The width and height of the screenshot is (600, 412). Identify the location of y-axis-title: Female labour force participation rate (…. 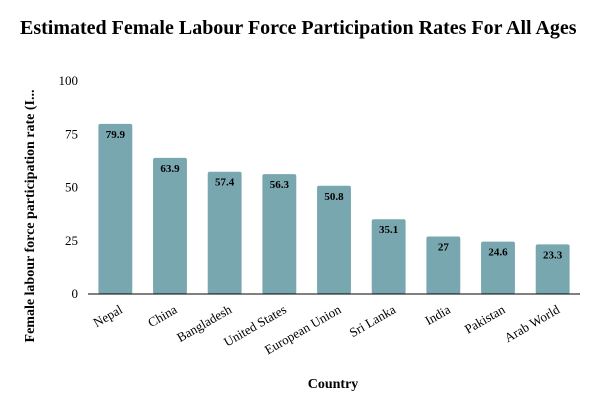
(30, 216).